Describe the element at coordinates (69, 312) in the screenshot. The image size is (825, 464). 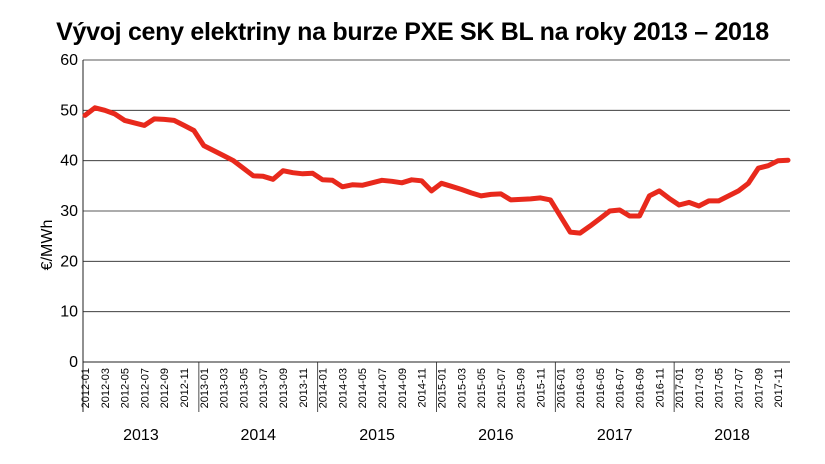
I see `y-tick-label: 10` at that location.